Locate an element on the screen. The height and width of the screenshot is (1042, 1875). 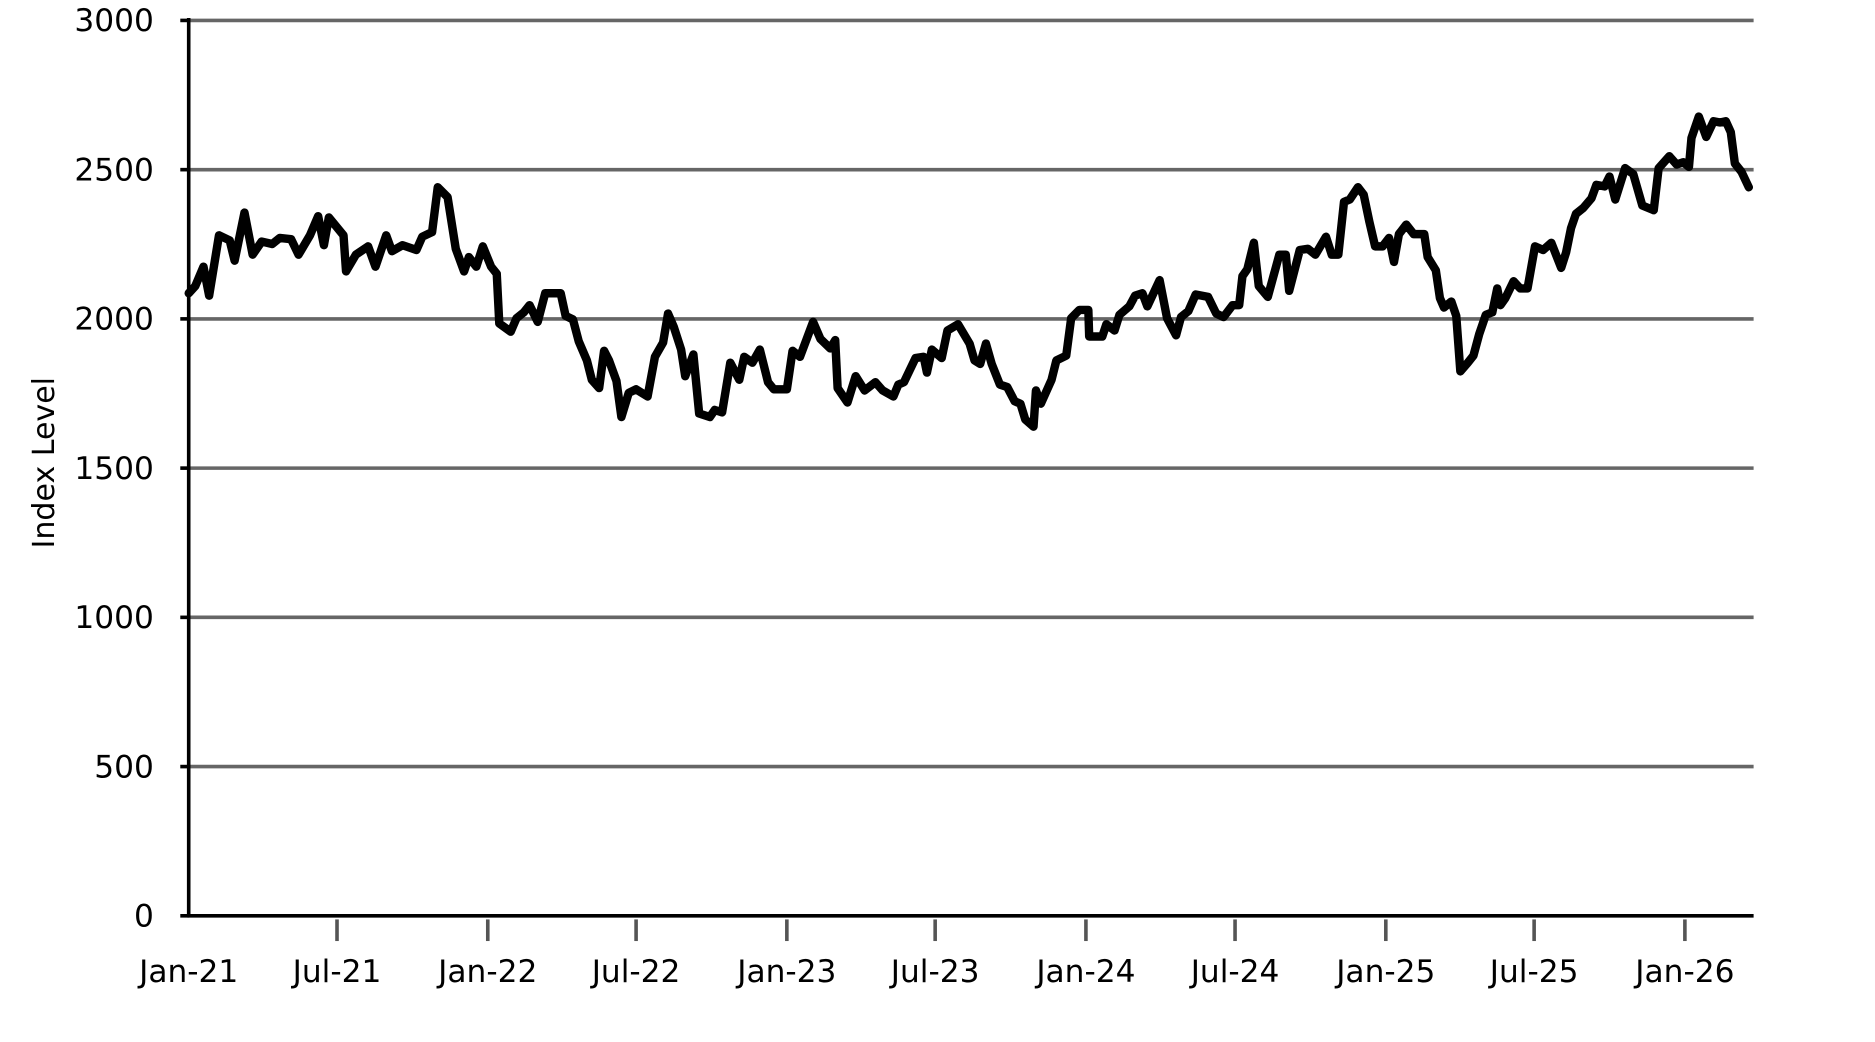
x-tick-label: Jul-23 is located at coordinates (934, 972).